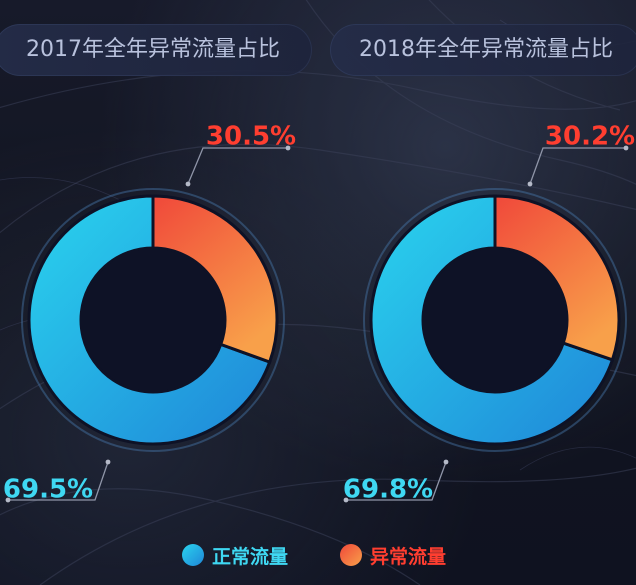 This screenshot has width=636, height=585. I want to click on legend-item-normal: 正常流量, so click(235, 555).